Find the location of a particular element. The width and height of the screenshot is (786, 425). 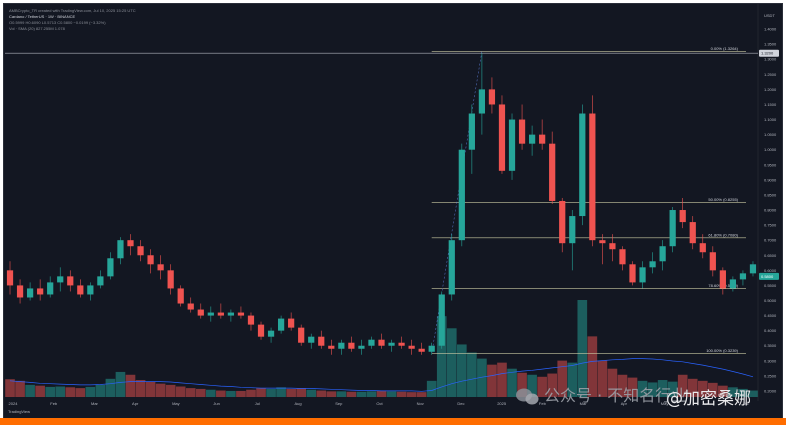

wechat-icon is located at coordinates (527, 396).